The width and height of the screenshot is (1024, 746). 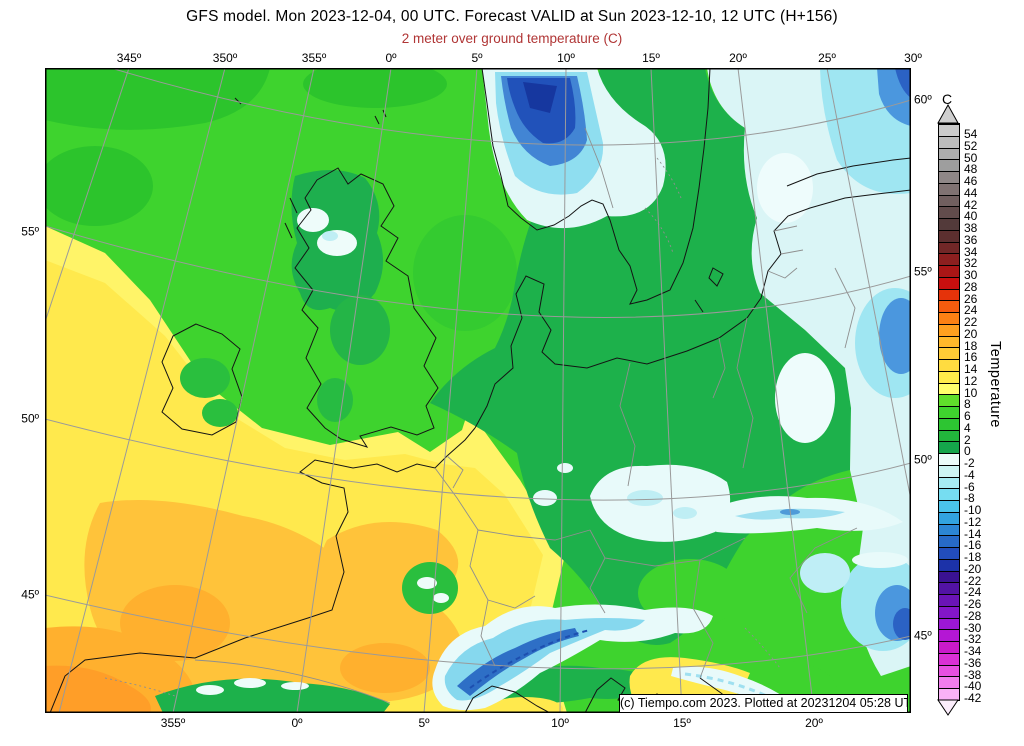 What do you see at coordinates (971, 263) in the screenshot?
I see `colorbar-value: 32` at bounding box center [971, 263].